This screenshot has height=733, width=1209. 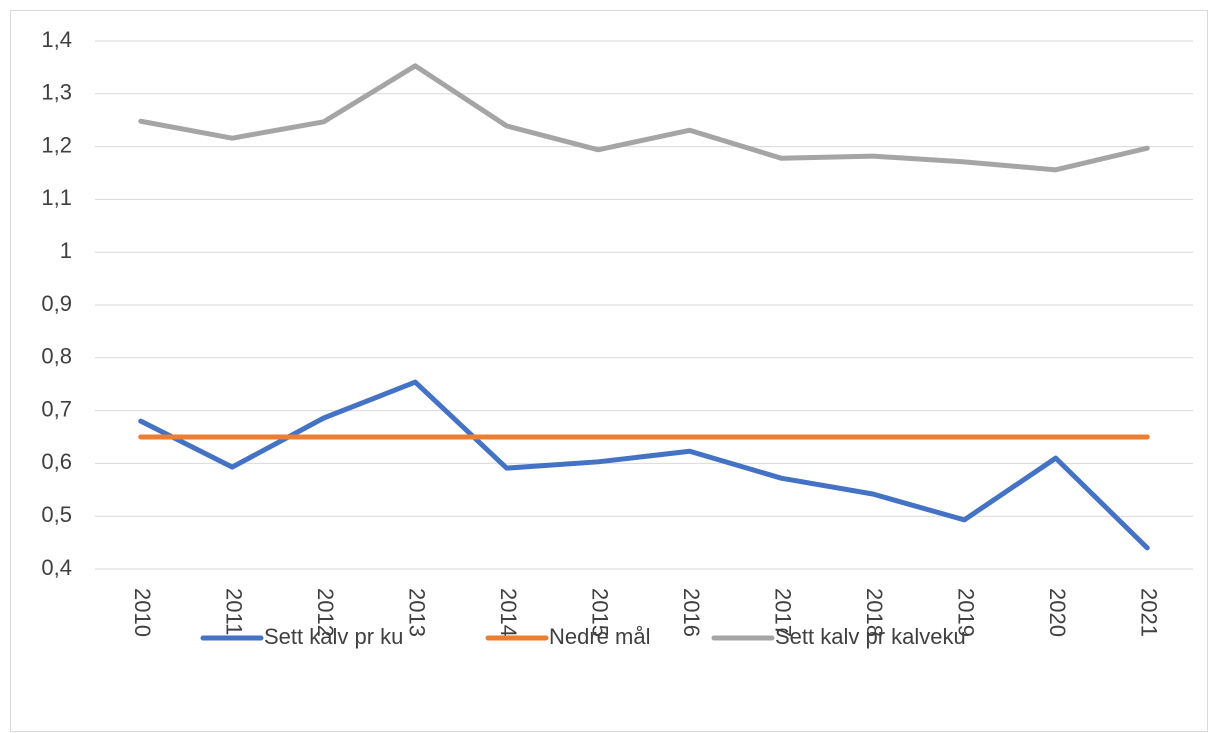 I want to click on legend-label: Nedre mål, so click(x=599, y=636).